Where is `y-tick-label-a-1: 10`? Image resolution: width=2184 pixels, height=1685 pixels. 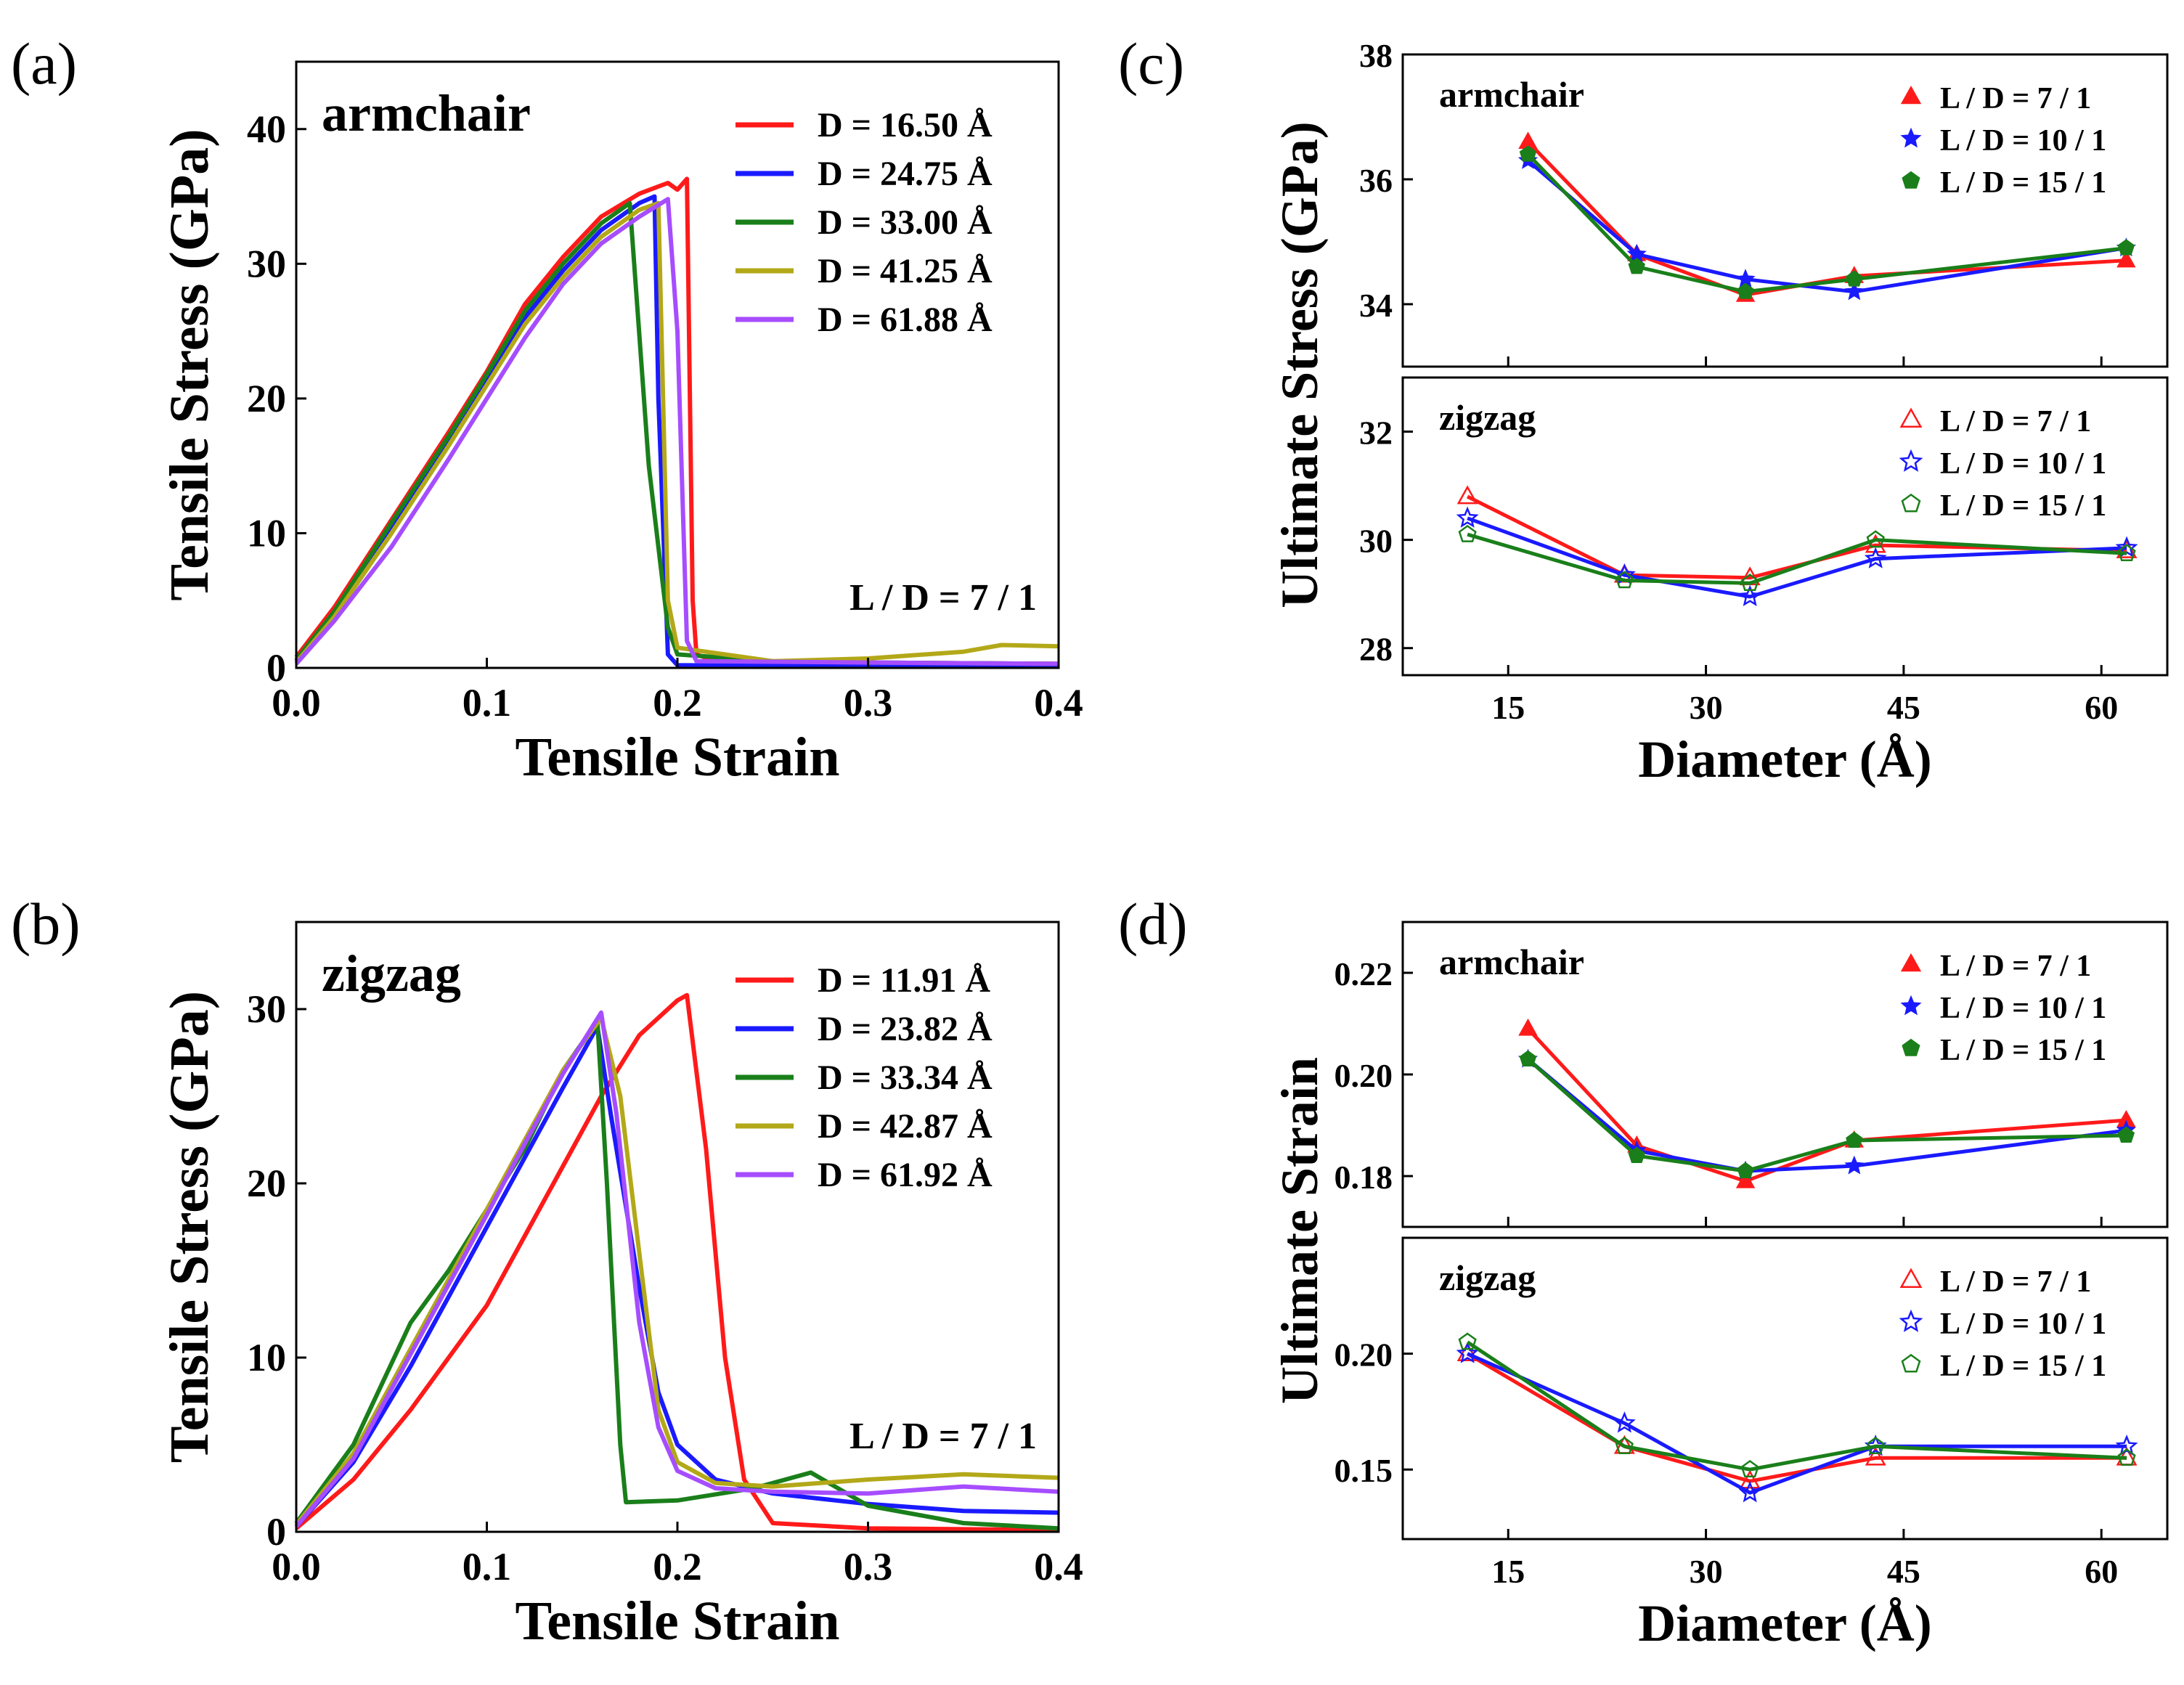 y-tick-label-a-1: 10 is located at coordinates (266, 533).